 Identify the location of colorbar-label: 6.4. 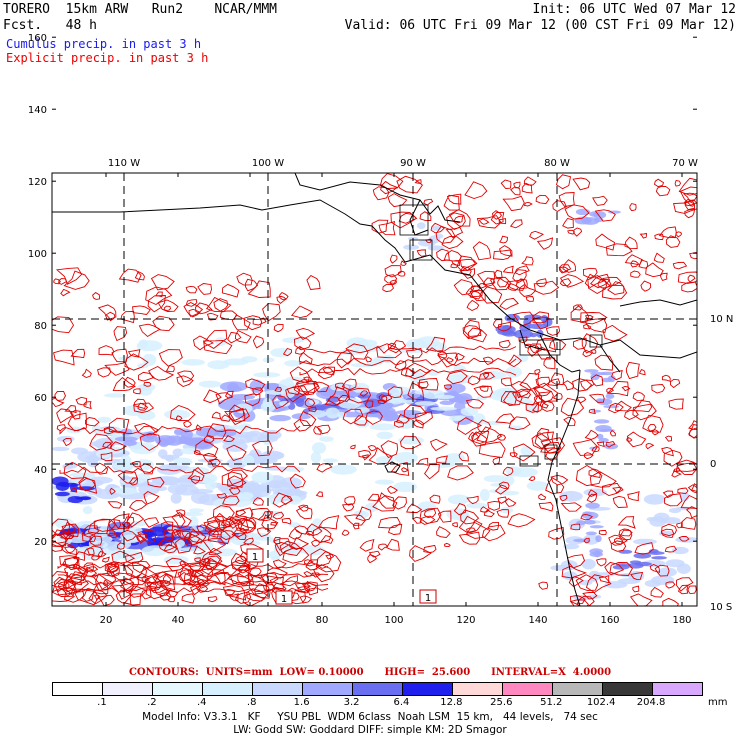
(401, 702).